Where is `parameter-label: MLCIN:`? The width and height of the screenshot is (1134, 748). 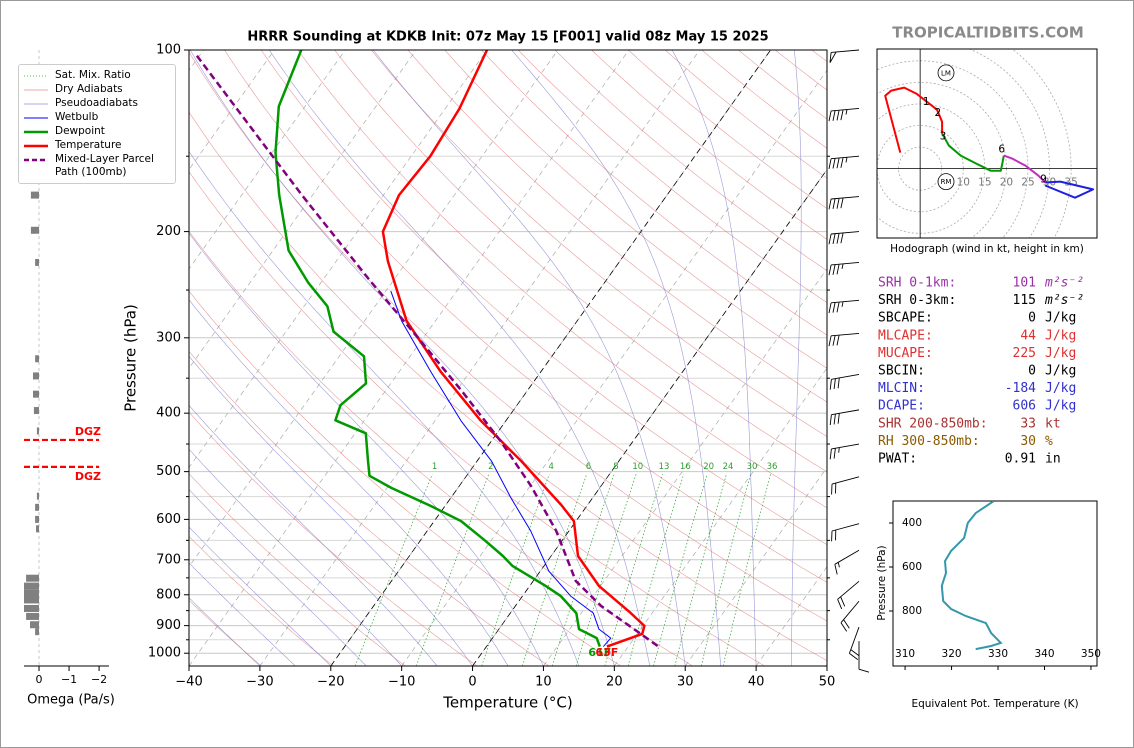
parameter-label: MLCIN: is located at coordinates (901, 388).